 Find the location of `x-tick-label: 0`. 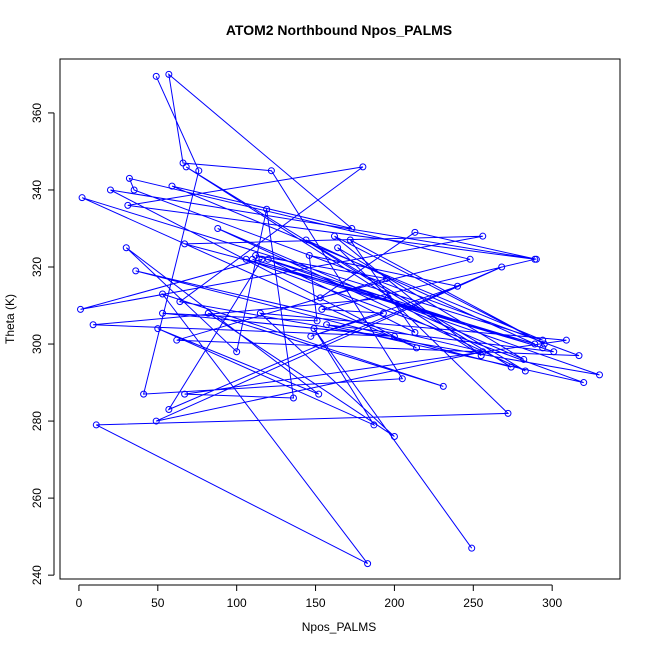

x-tick-label: 0 is located at coordinates (79, 603).